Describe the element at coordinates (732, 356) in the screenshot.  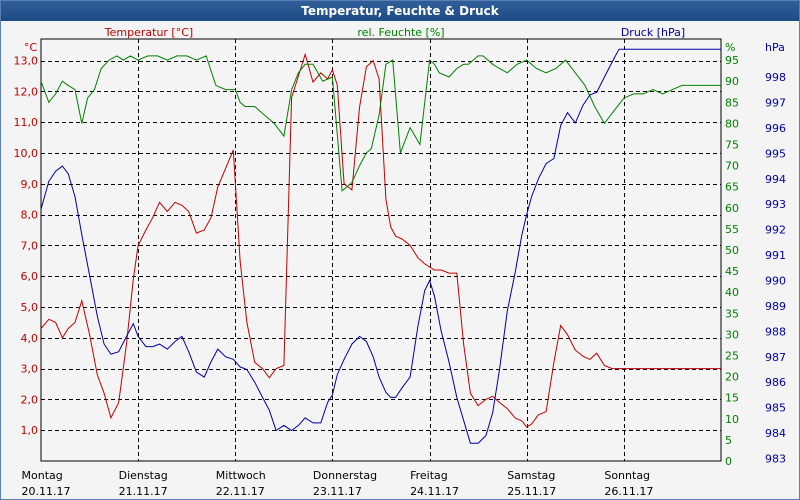
I see `tick-label-humidity: 25` at that location.